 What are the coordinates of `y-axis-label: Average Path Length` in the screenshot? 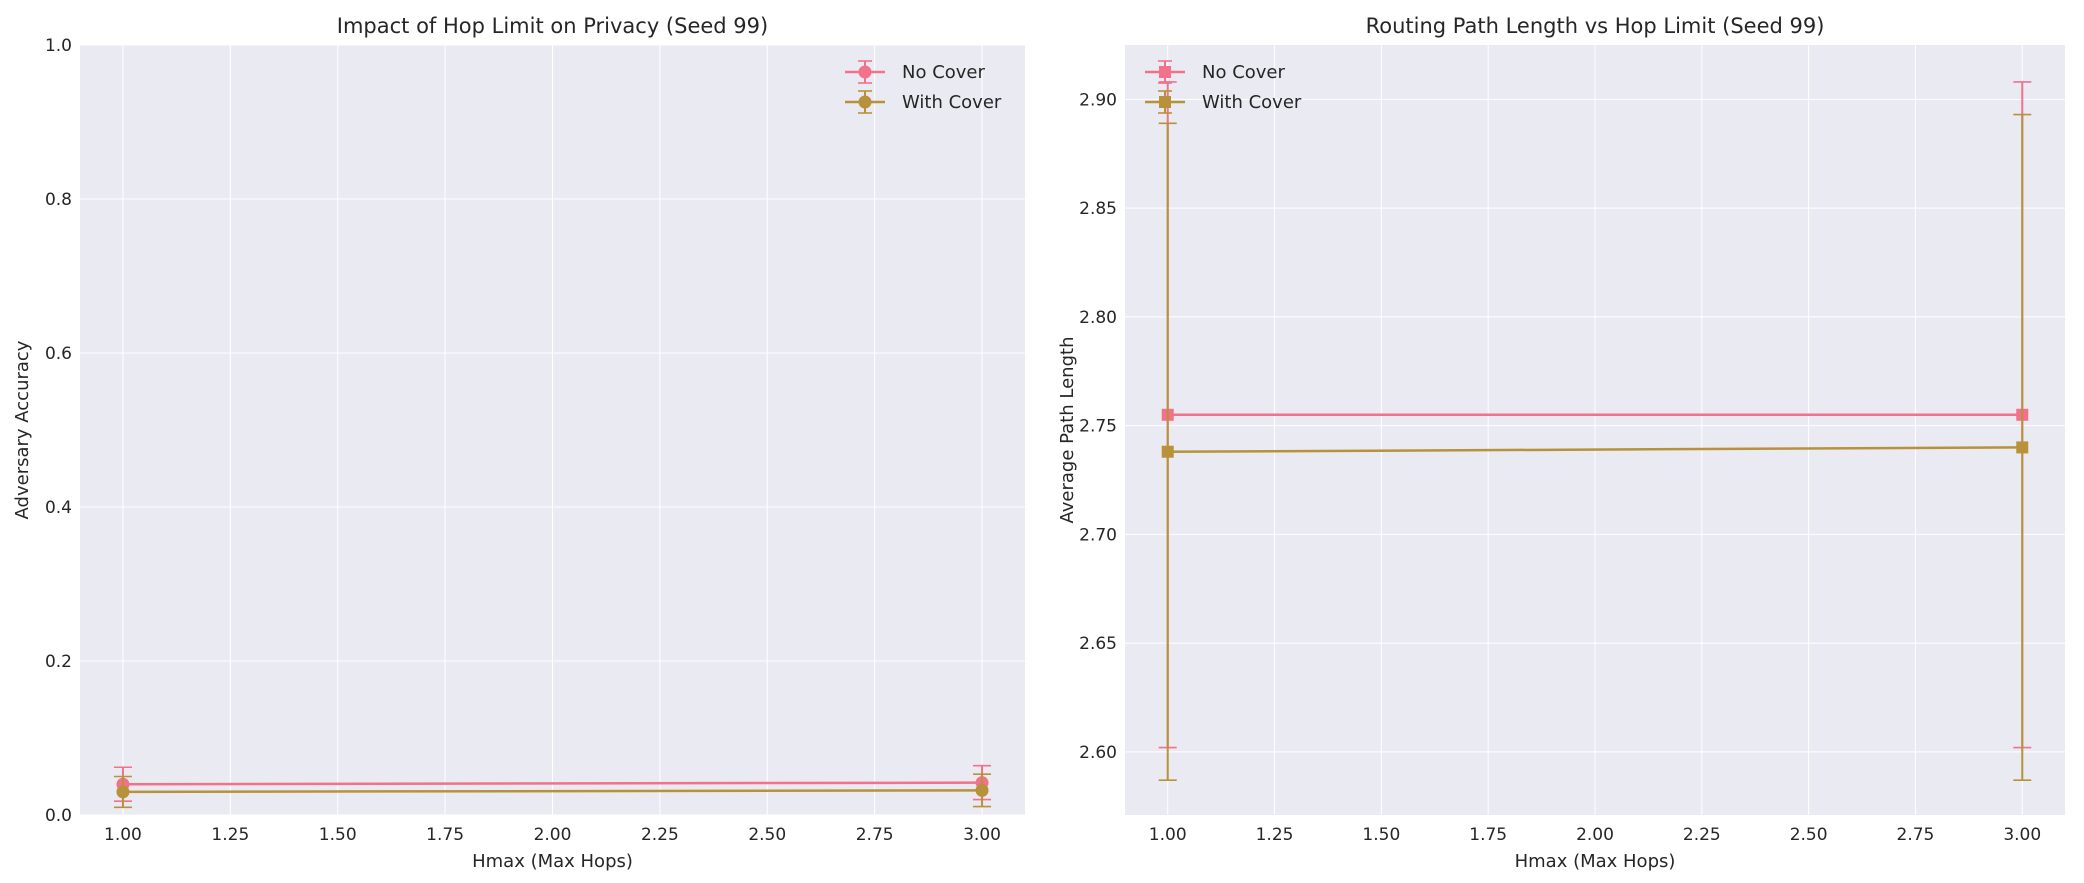 It's located at (1067, 430).